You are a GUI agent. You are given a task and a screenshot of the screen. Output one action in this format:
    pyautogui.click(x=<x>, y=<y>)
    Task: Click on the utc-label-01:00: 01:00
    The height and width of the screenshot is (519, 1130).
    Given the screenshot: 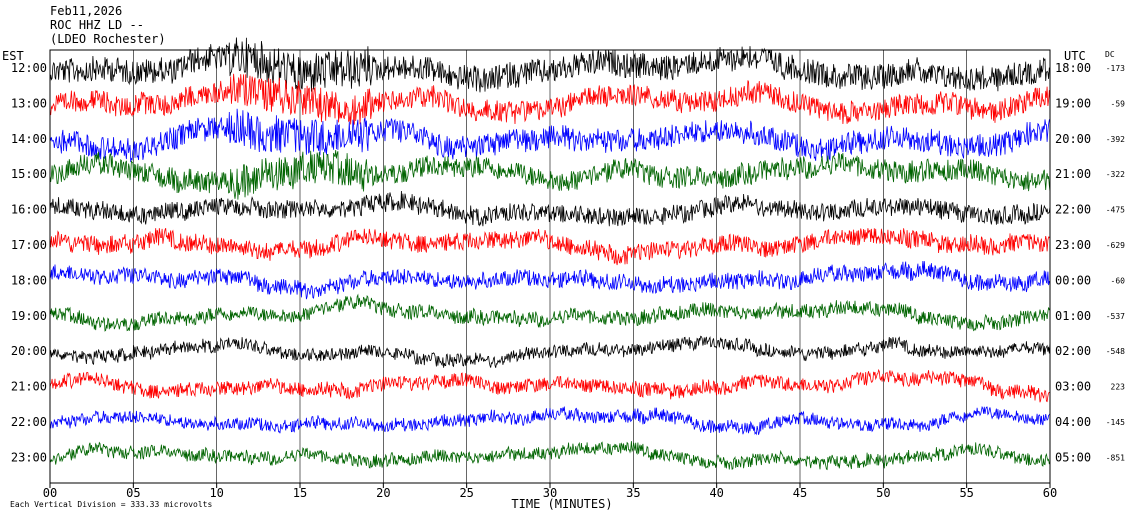 What is the action you would take?
    pyautogui.click(x=1073, y=316)
    